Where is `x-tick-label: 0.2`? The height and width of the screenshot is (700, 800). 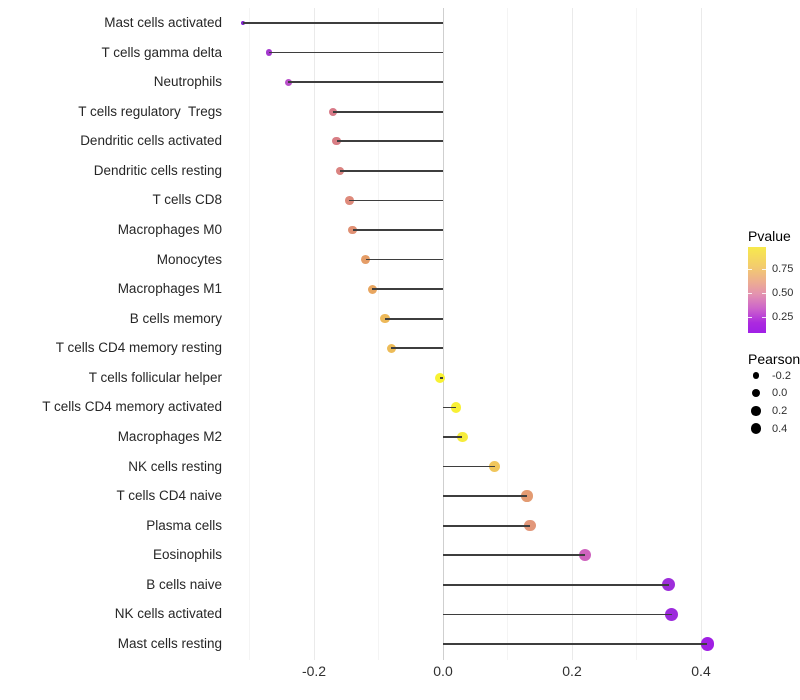
x-tick-label: 0.2 is located at coordinates (572, 671).